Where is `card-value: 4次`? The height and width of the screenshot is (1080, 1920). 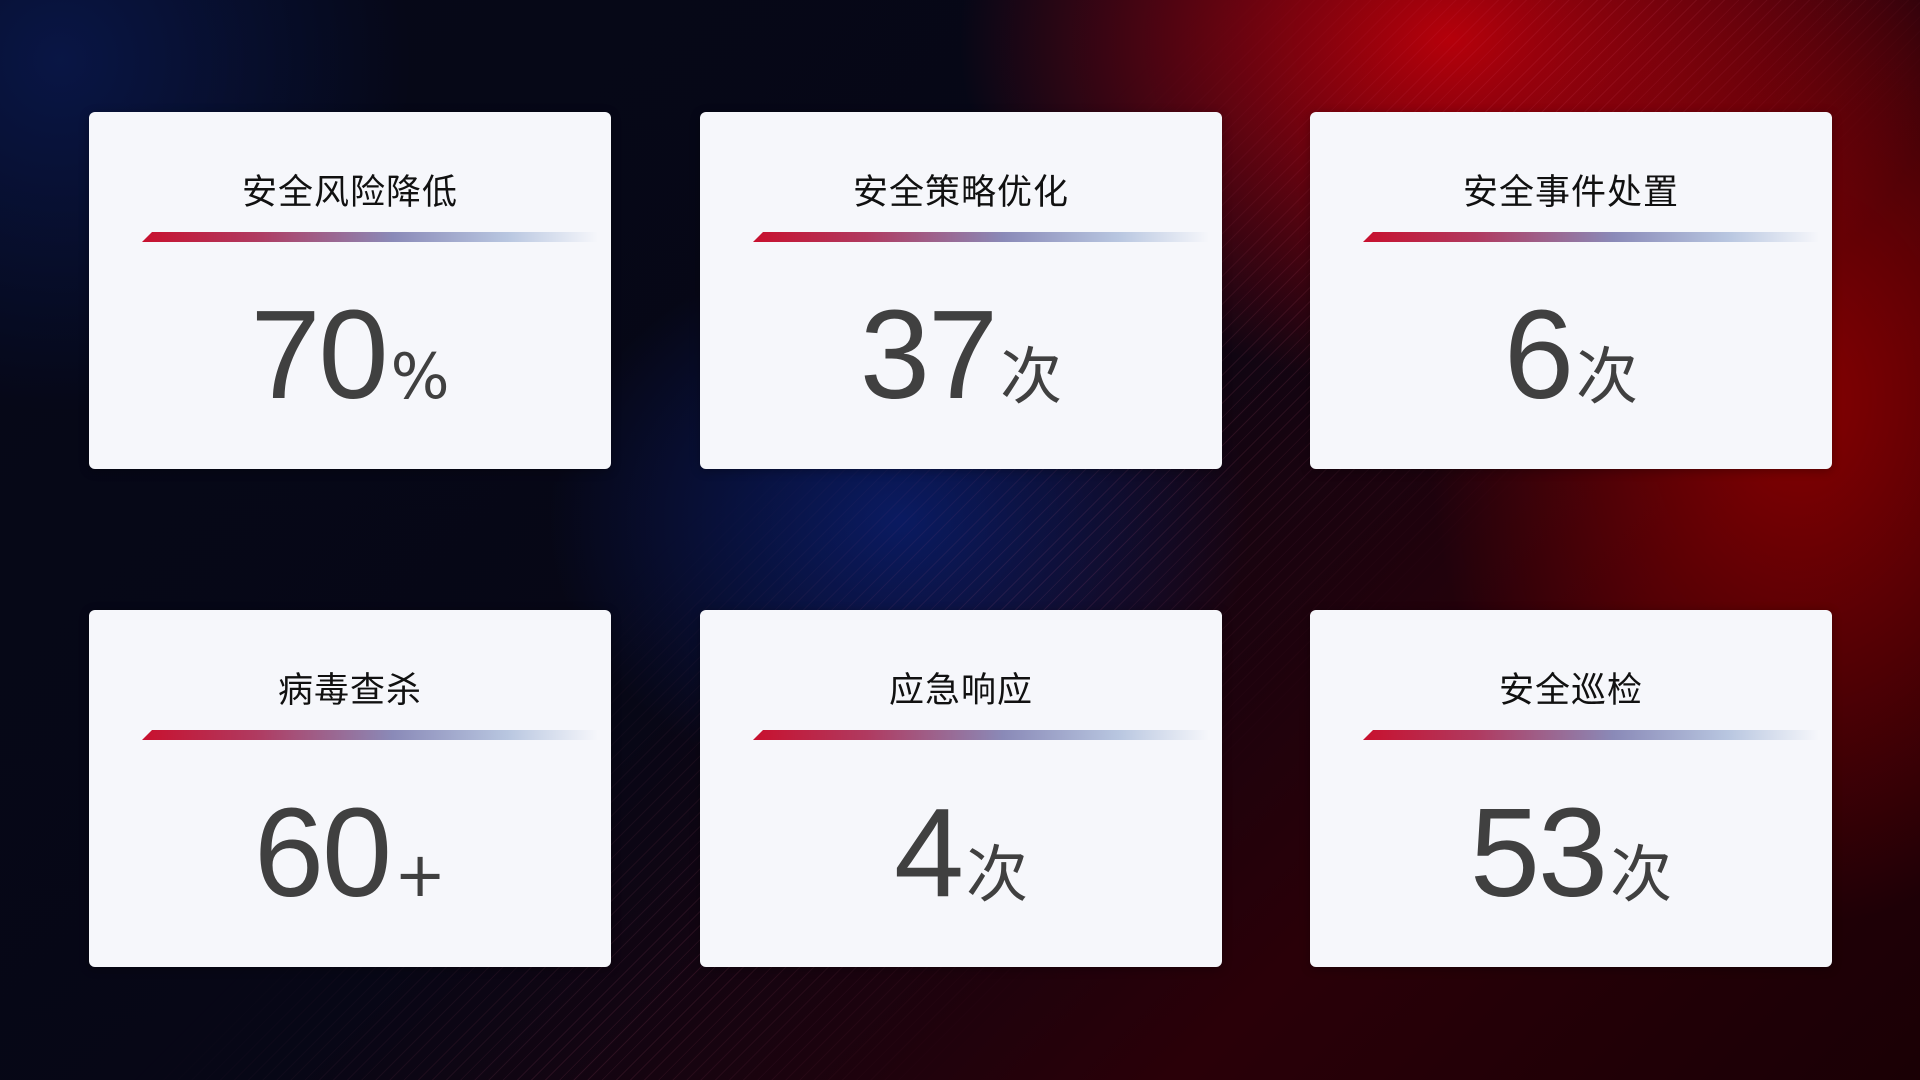 card-value: 4次 is located at coordinates (961, 852).